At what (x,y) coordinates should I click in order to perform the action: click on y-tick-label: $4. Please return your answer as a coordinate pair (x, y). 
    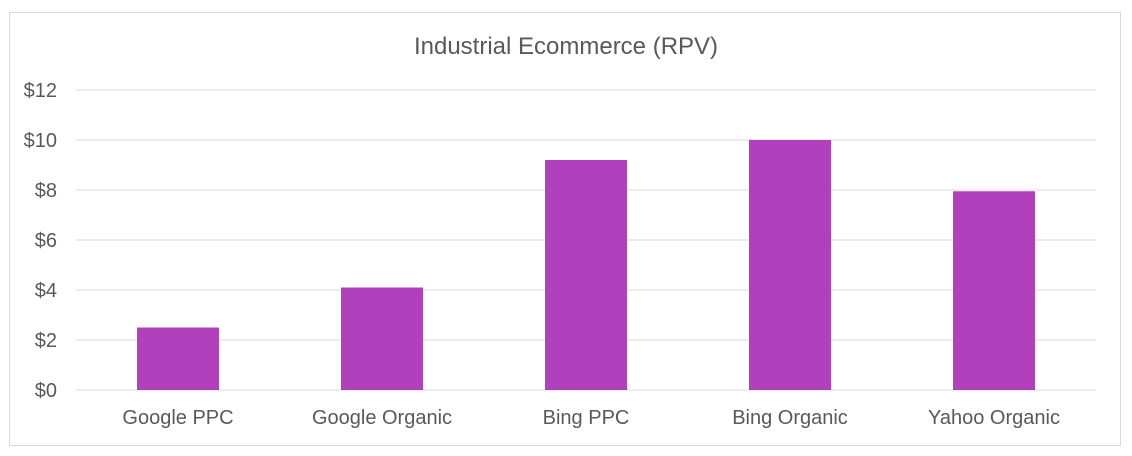
    Looking at the image, I should click on (46, 291).